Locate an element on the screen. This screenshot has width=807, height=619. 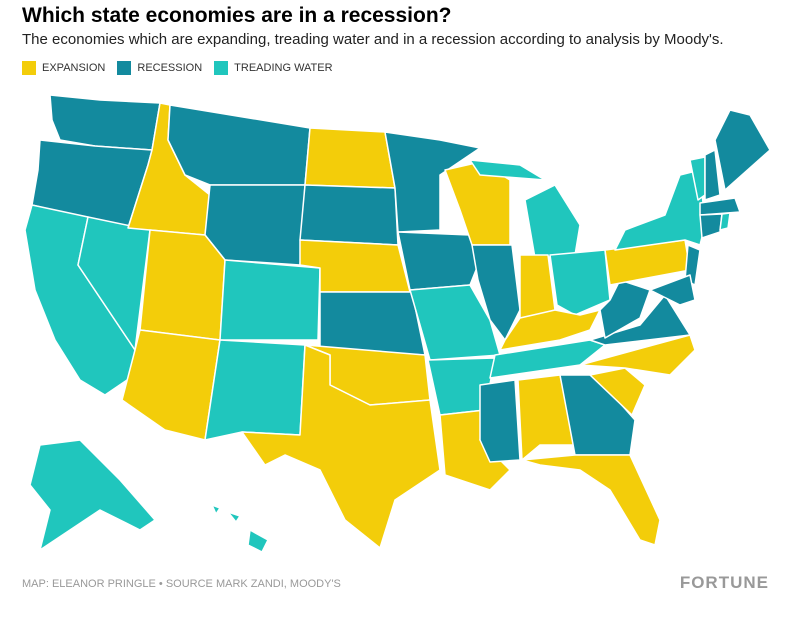
legend-item: TREADING WATER is located at coordinates (273, 68).